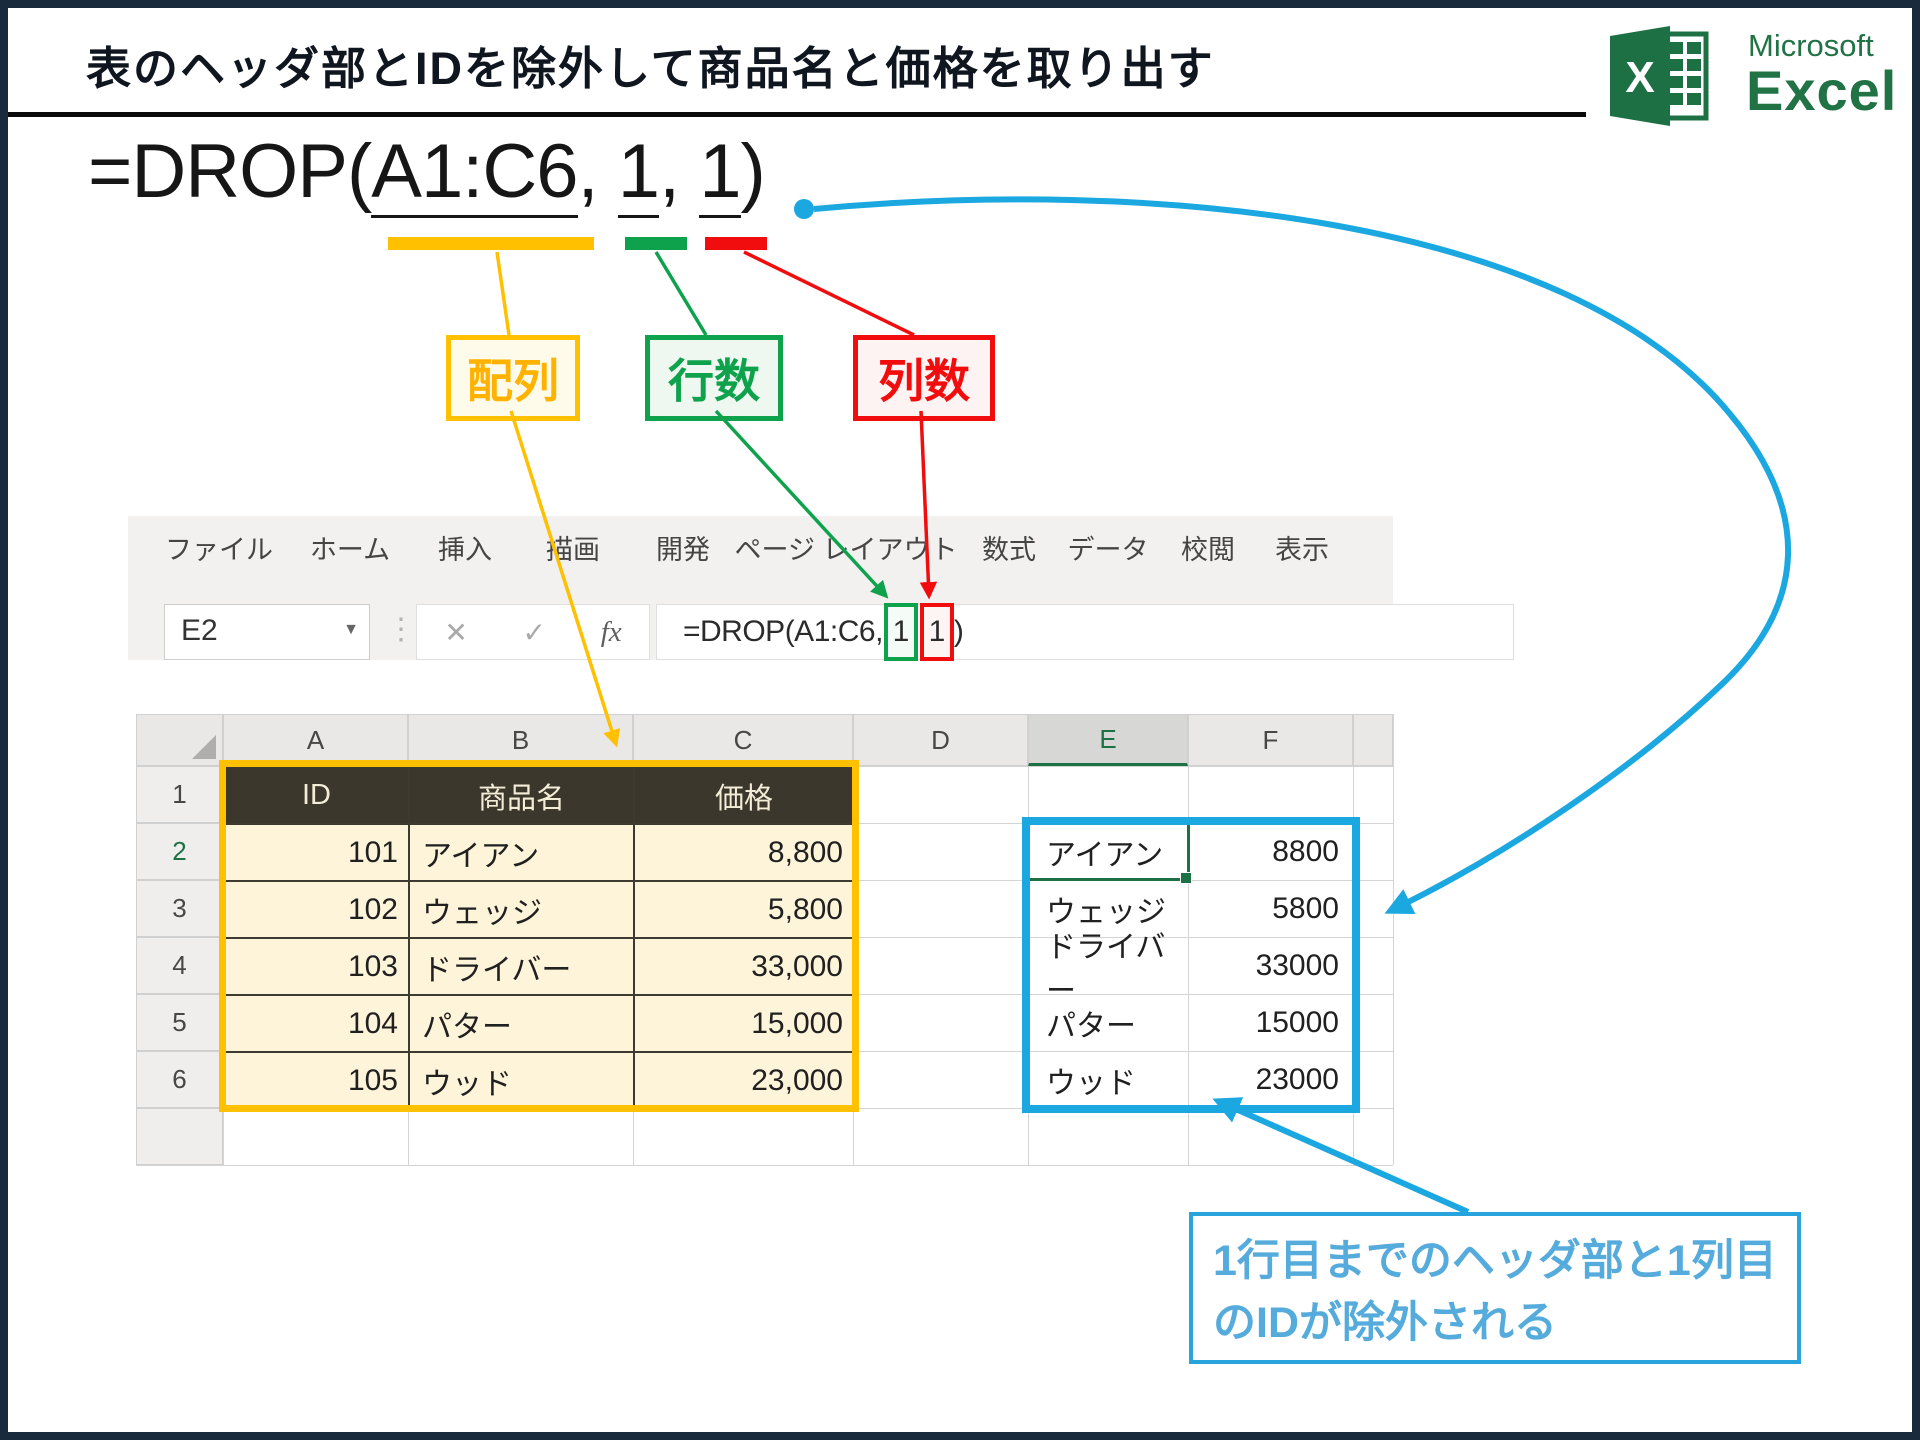 This screenshot has height=1440, width=1920. I want to click on result-cell: 33000, so click(1297, 965).